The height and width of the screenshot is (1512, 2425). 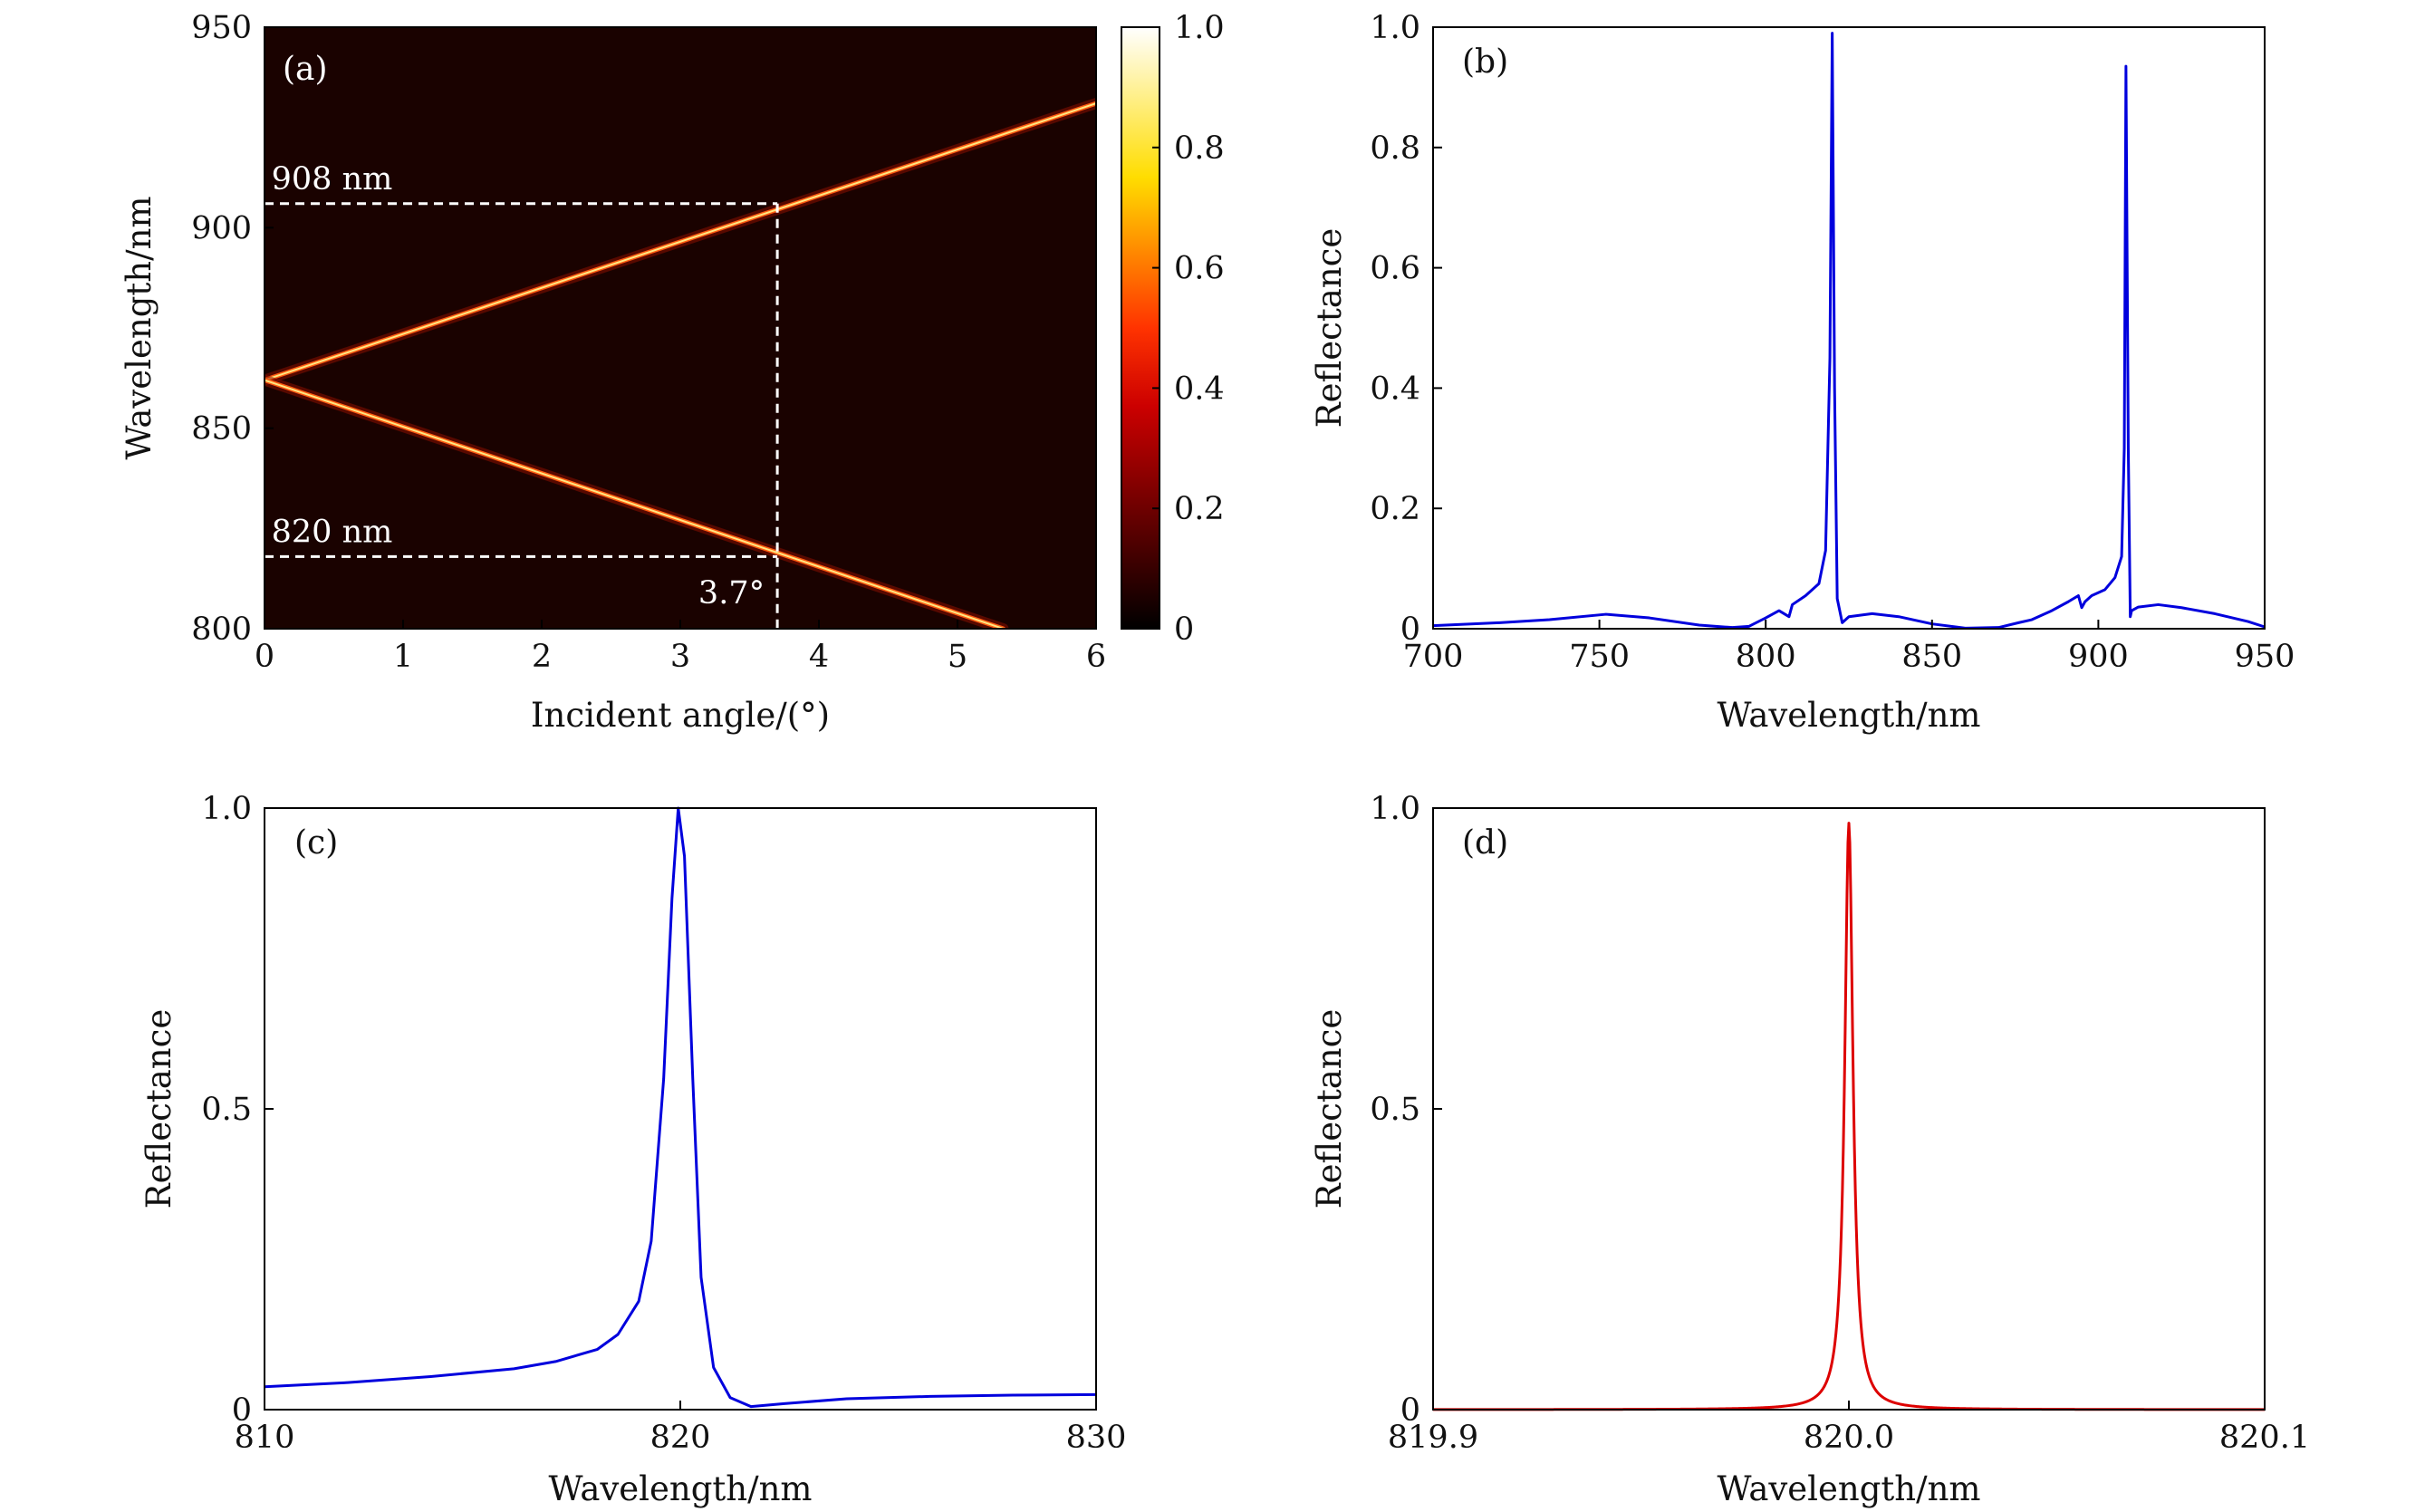 What do you see at coordinates (1199, 28) in the screenshot?
I see `colorbar-tick-label: 1.0` at bounding box center [1199, 28].